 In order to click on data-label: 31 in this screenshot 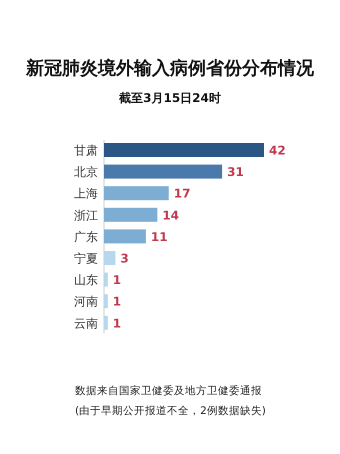, I will do `click(235, 172)`.